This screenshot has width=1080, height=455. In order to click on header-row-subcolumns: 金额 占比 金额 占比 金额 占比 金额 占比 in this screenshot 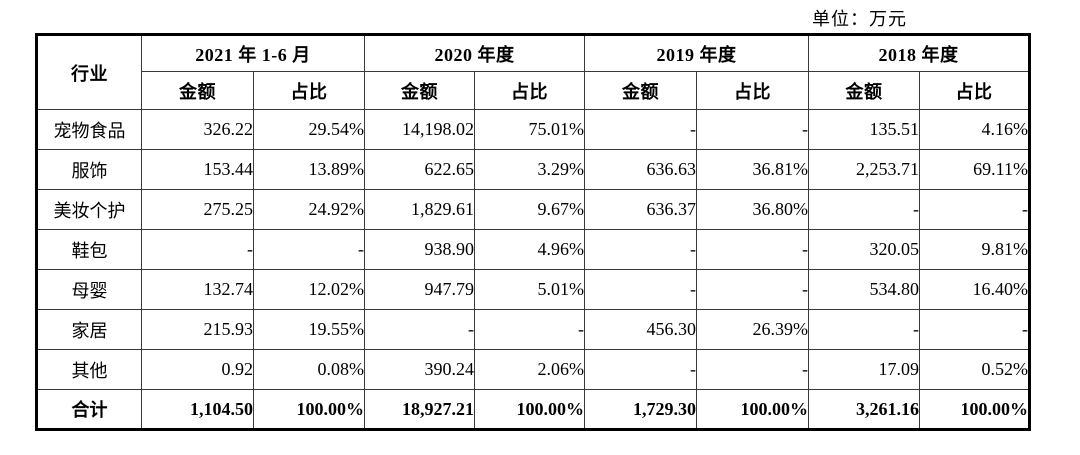, I will do `click(533, 90)`.